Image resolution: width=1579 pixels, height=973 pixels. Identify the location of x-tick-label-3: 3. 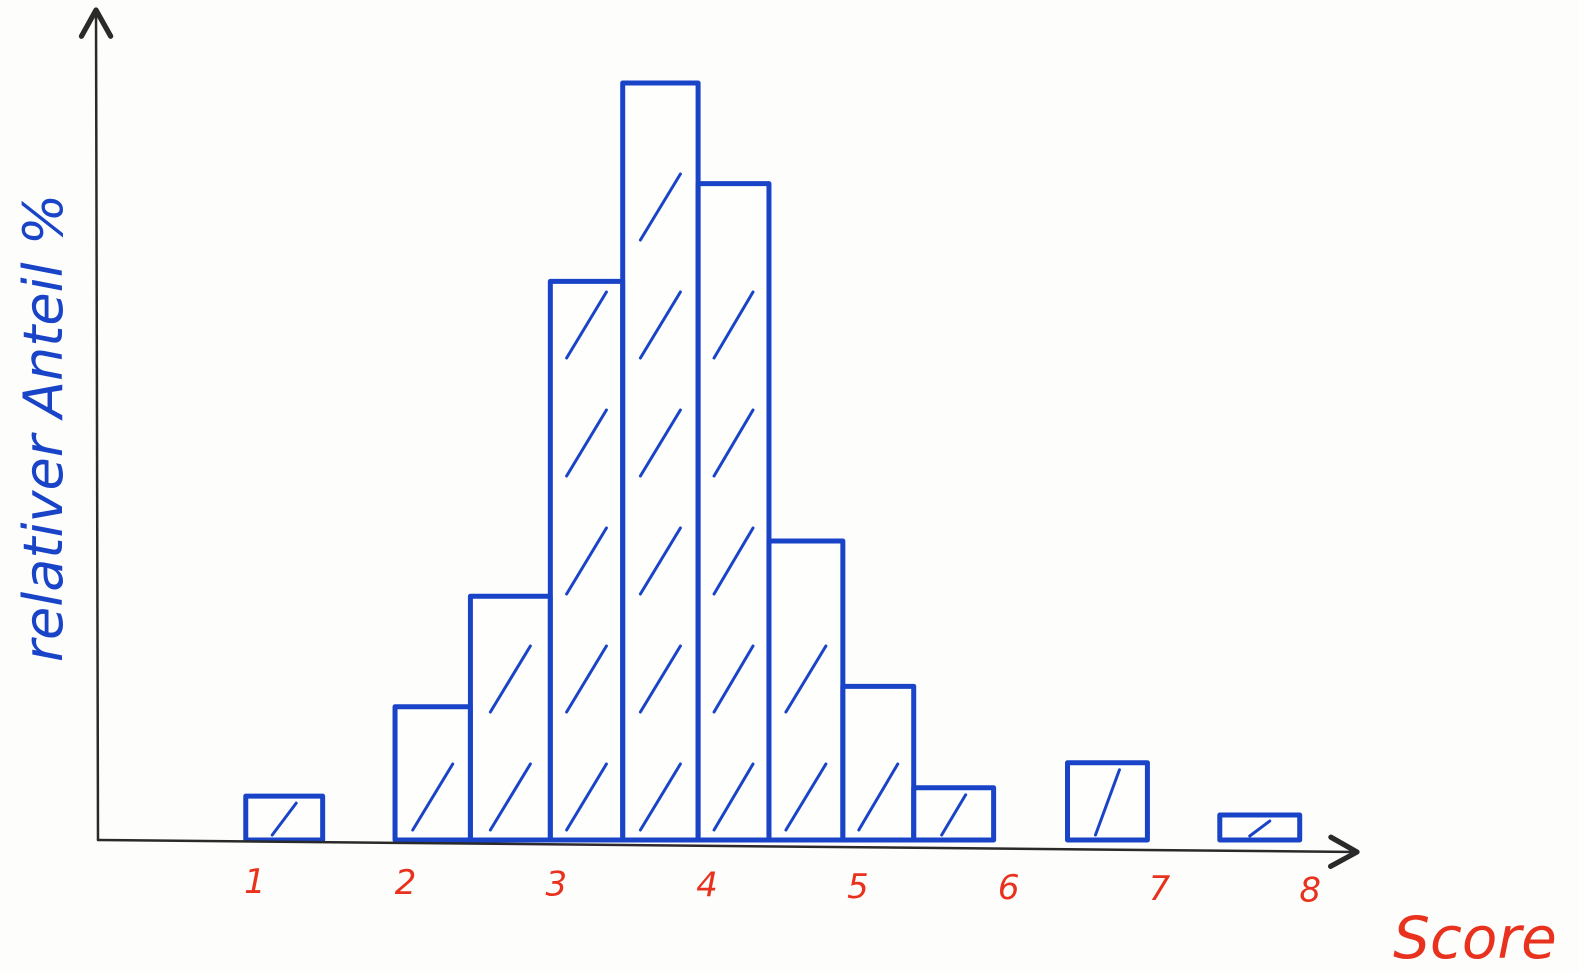
(557, 884).